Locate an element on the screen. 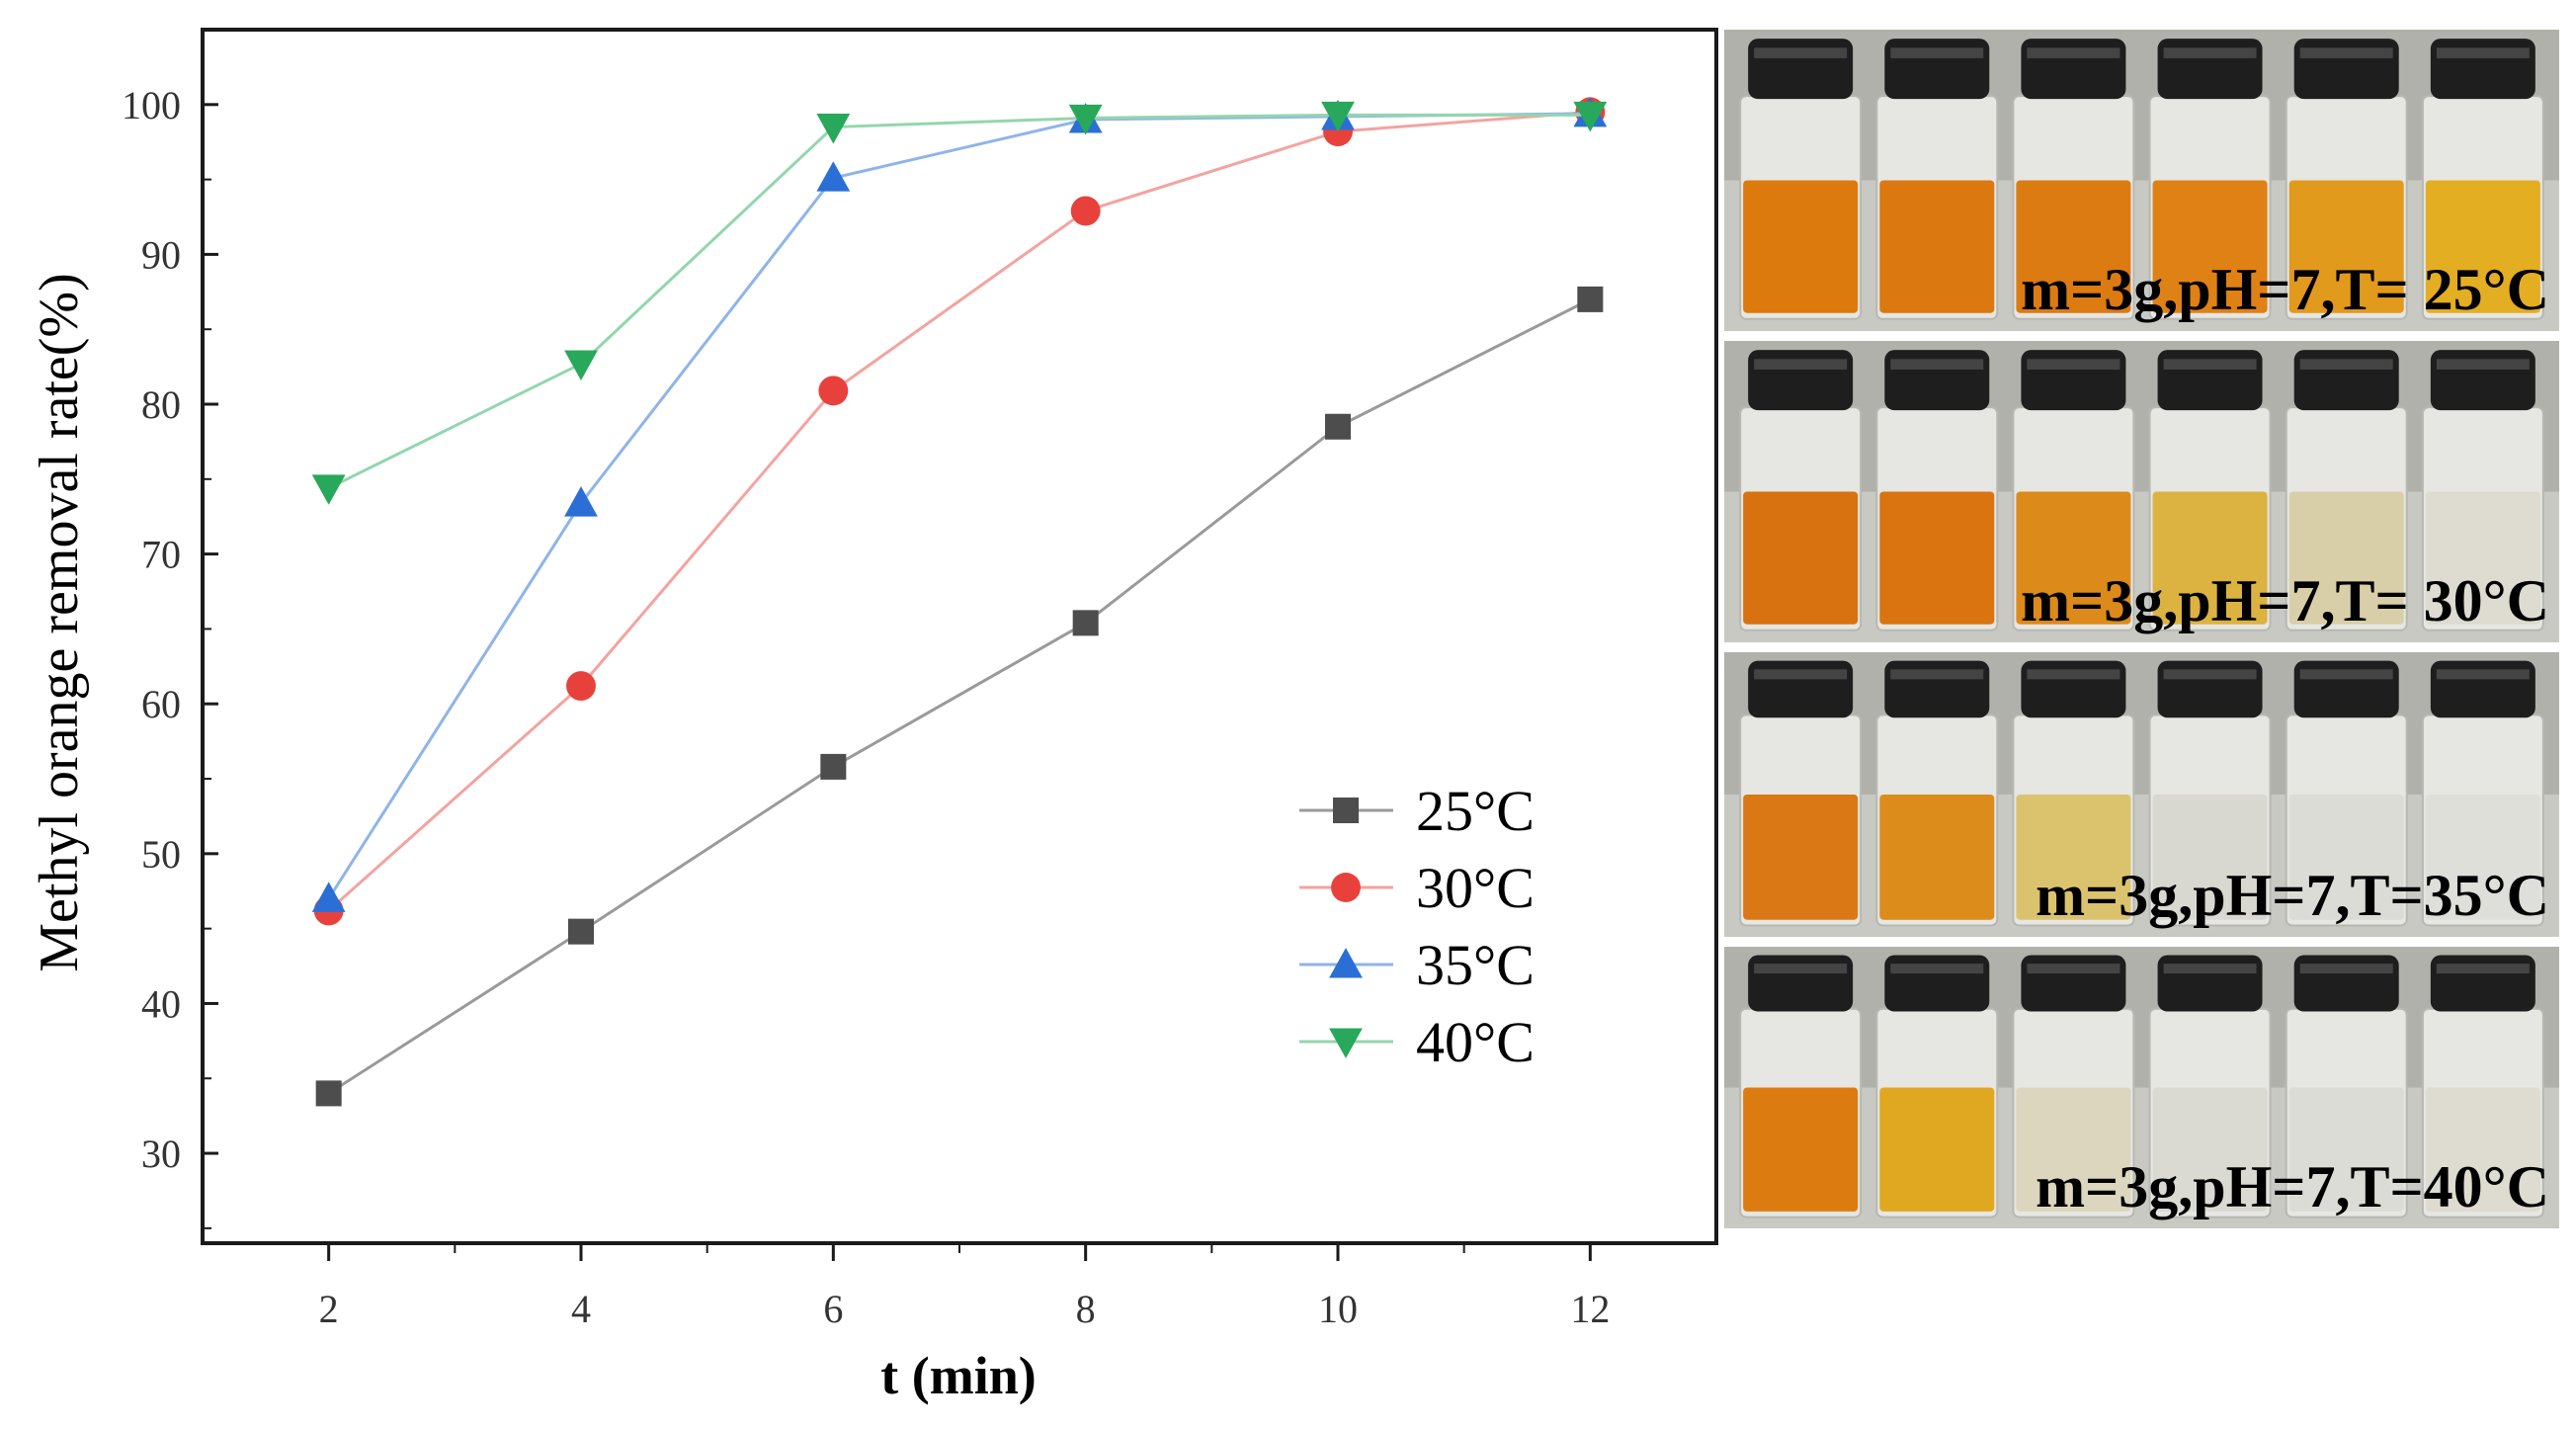  photo-panel-2: m=3g,pH=7,T= 30°C is located at coordinates (2141, 492).